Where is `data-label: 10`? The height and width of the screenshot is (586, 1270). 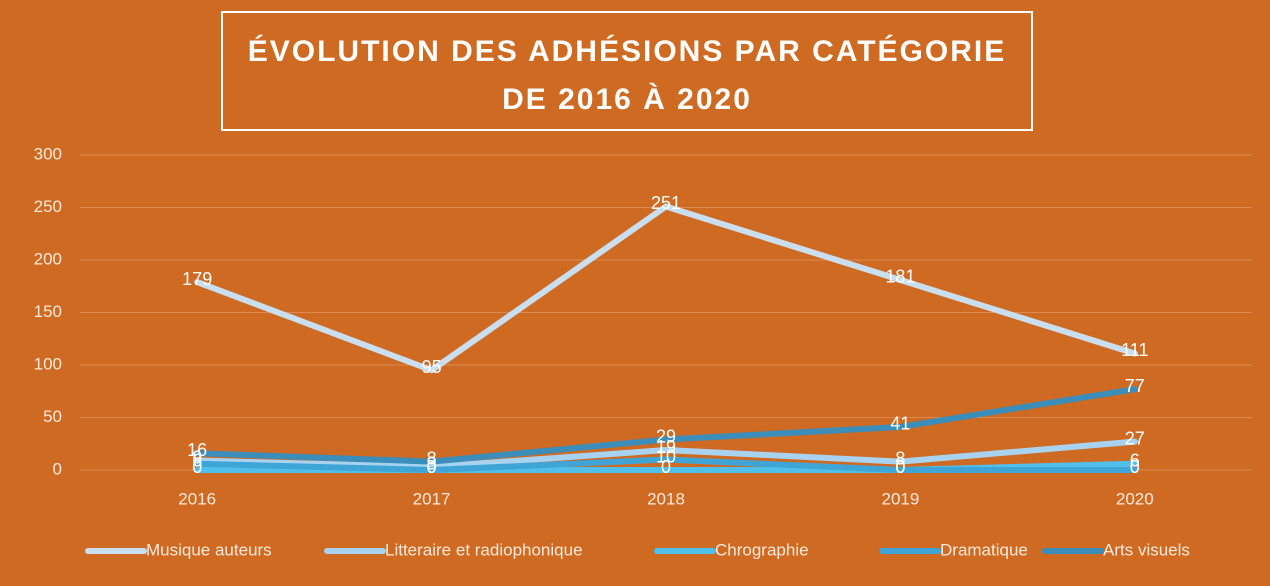 data-label: 10 is located at coordinates (666, 456).